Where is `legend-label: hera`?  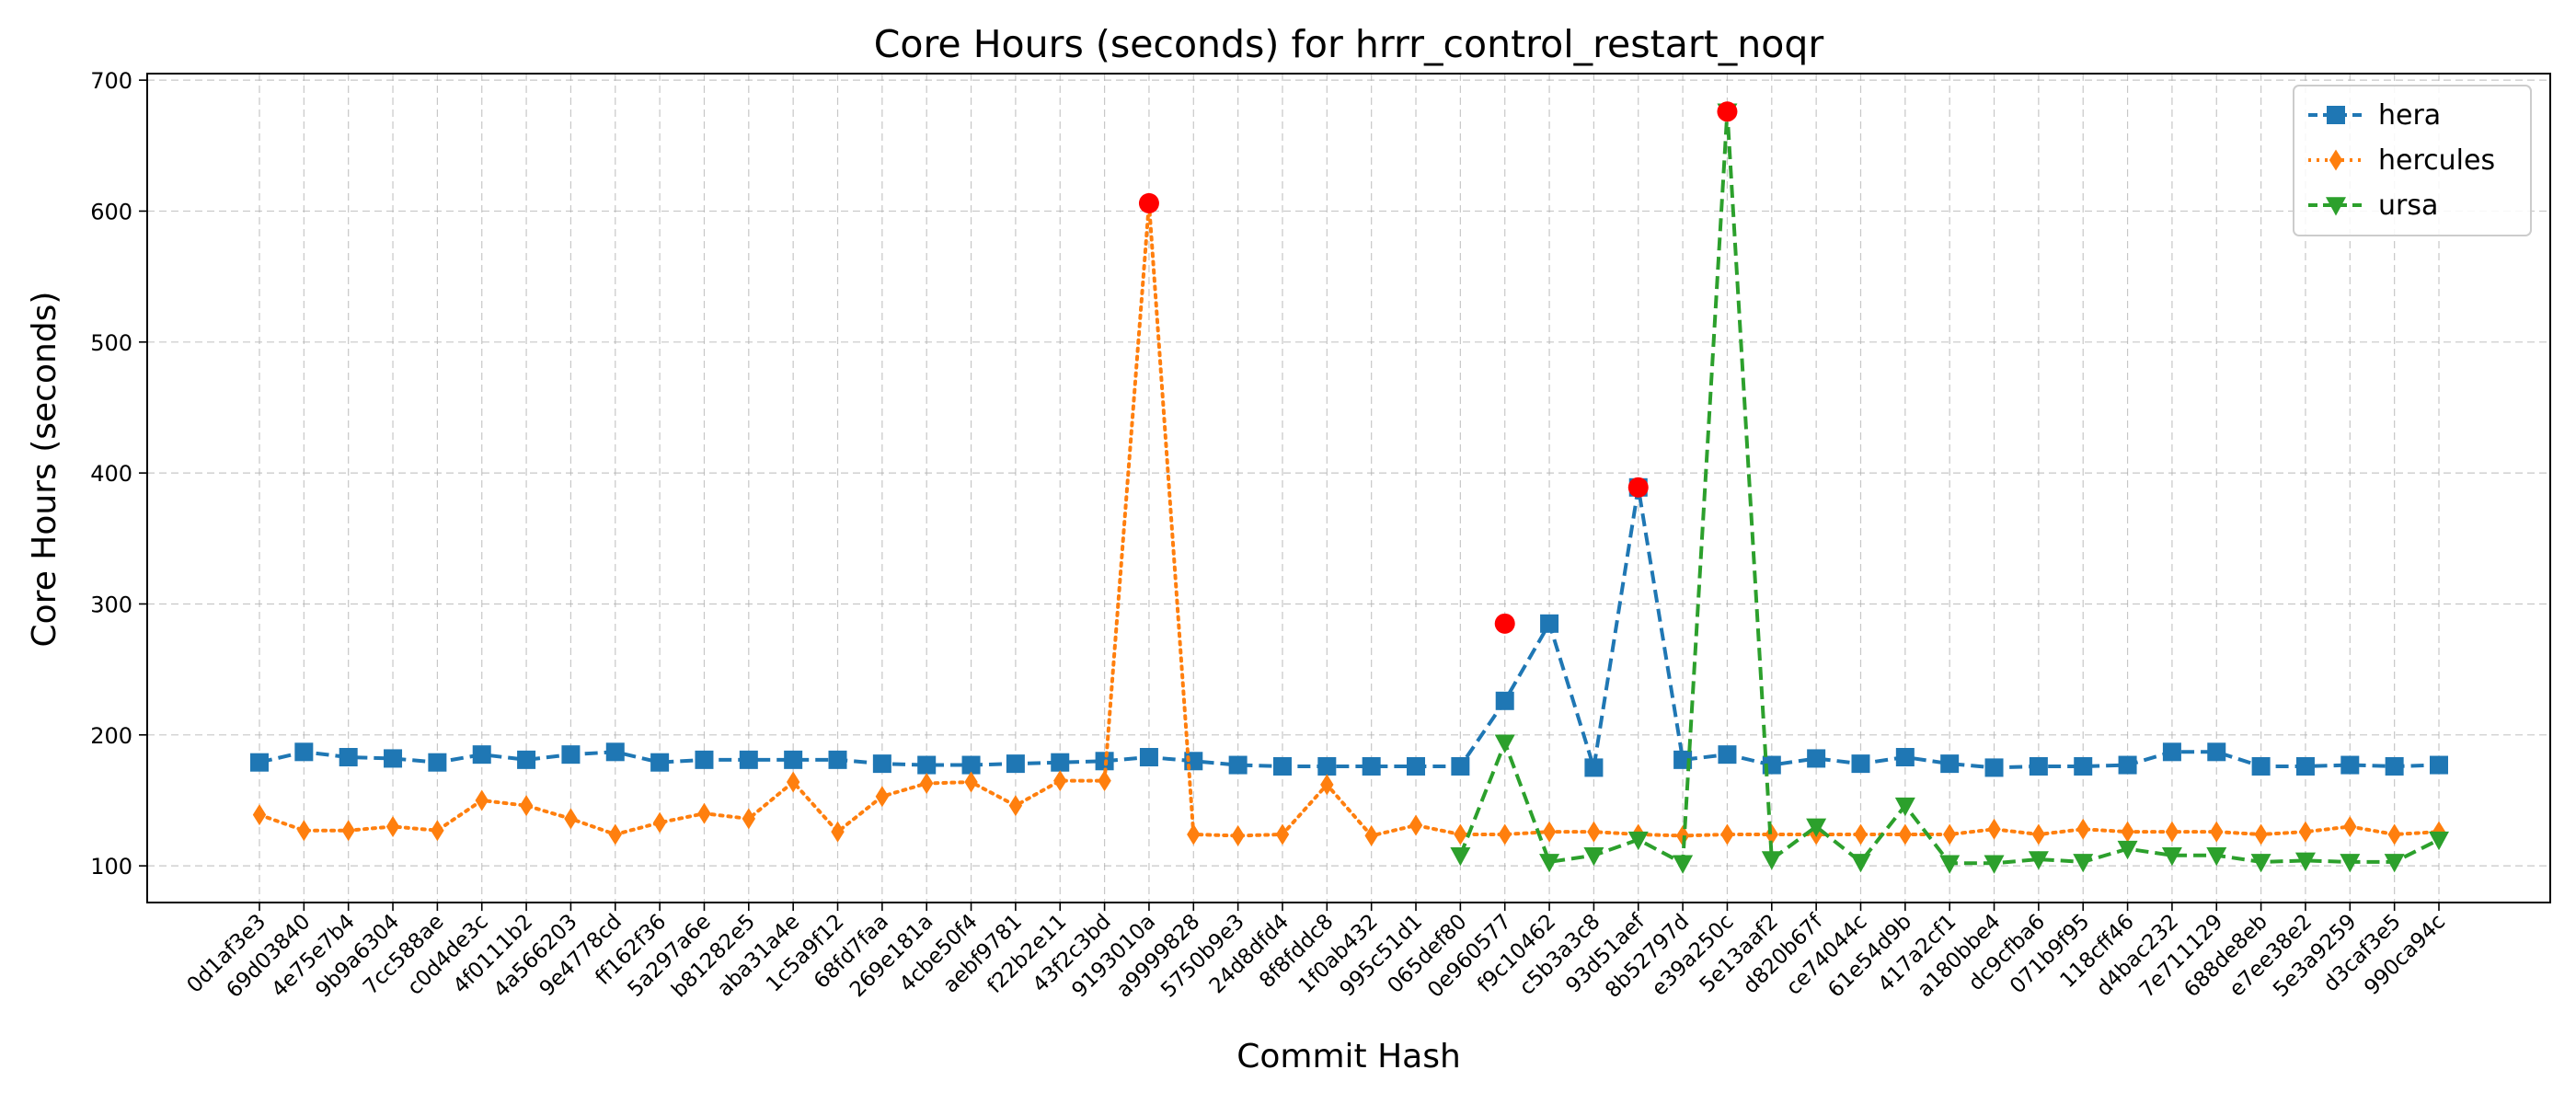
legend-label: hera is located at coordinates (2409, 115).